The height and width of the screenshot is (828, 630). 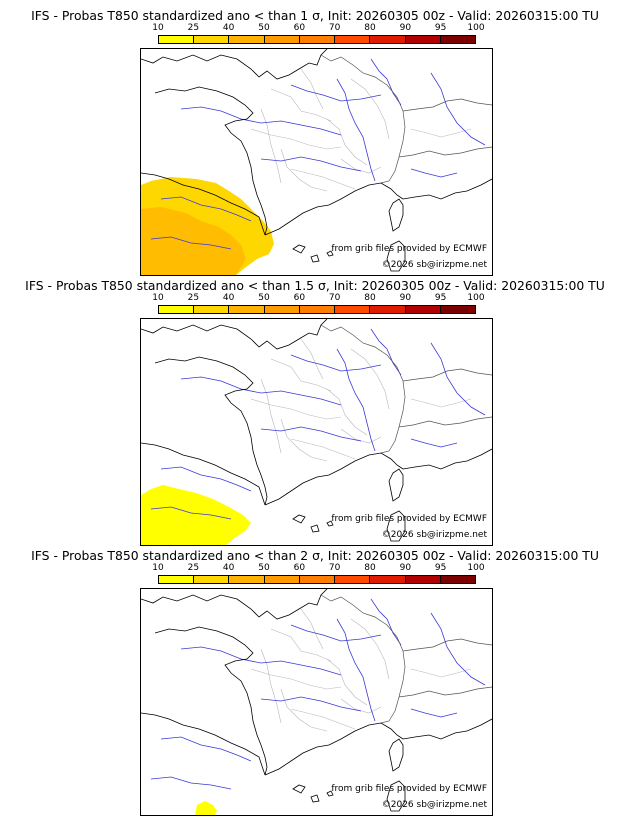 What do you see at coordinates (317, 39) in the screenshot?
I see `legend-color-bar` at bounding box center [317, 39].